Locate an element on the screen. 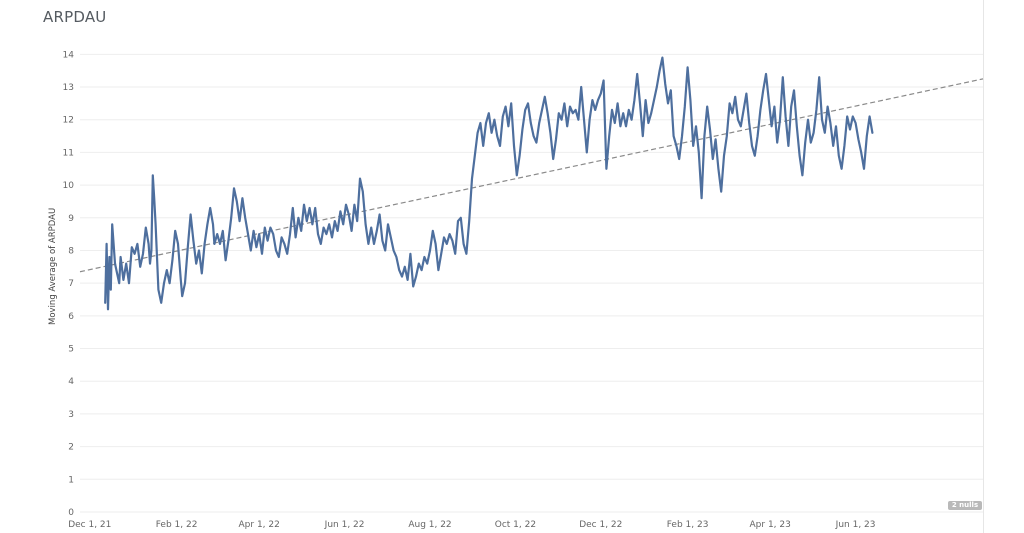  y-tick-label: 9 is located at coordinates (71, 219).